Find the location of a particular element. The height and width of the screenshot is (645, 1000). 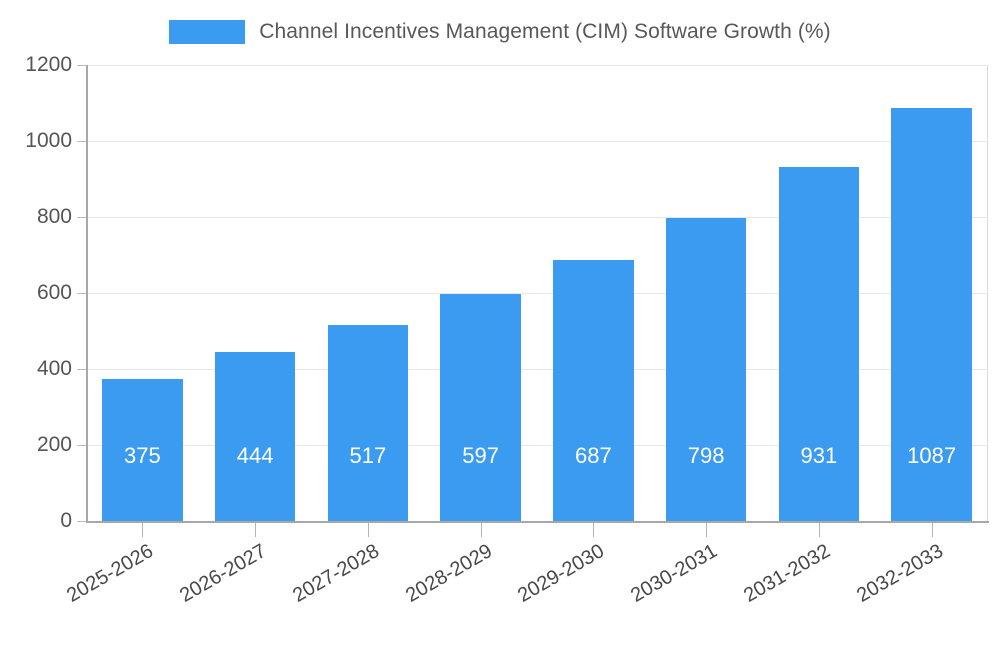

bar-value-label: 687 is located at coordinates (593, 455).